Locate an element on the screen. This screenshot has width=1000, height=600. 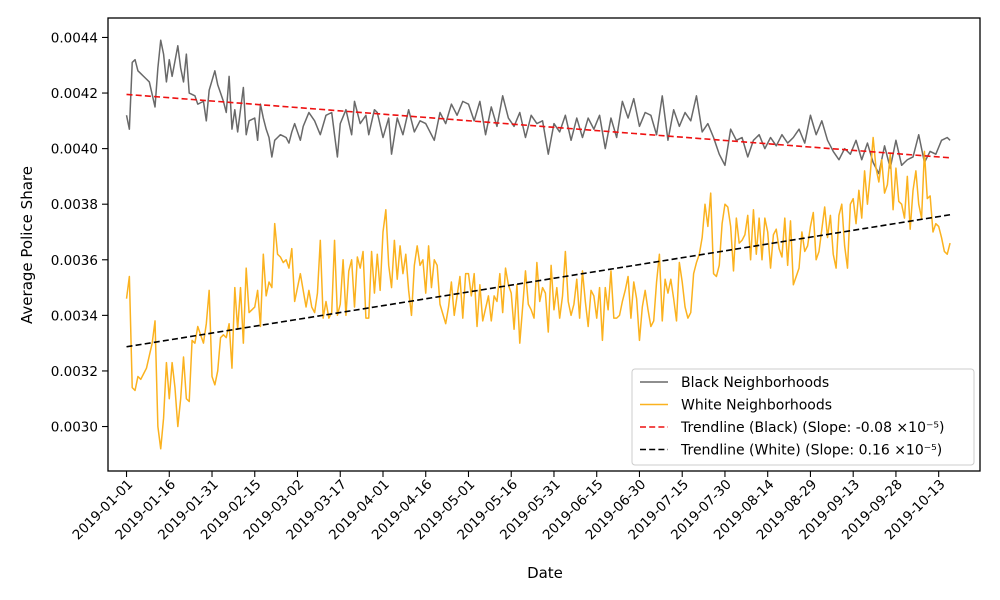
legend-label: Trendline (Black) (Slope: -0.08 ×10⁻⁵) is located at coordinates (812, 428).